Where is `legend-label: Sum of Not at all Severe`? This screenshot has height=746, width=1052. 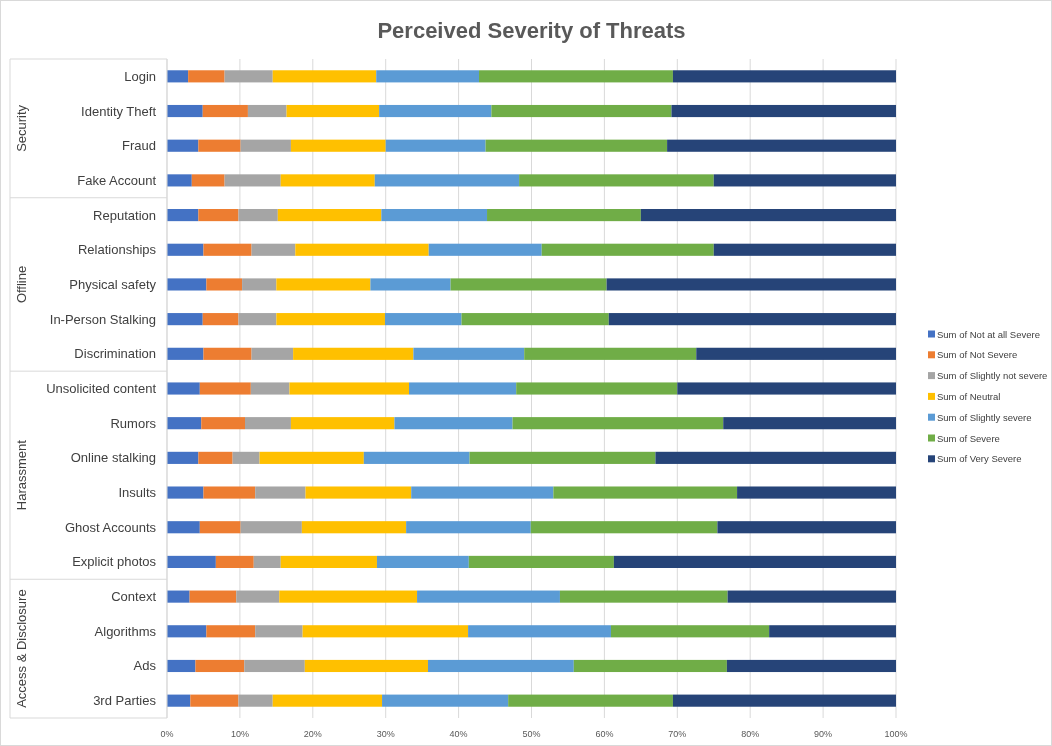
legend-label: Sum of Not at all Severe is located at coordinates (988, 334).